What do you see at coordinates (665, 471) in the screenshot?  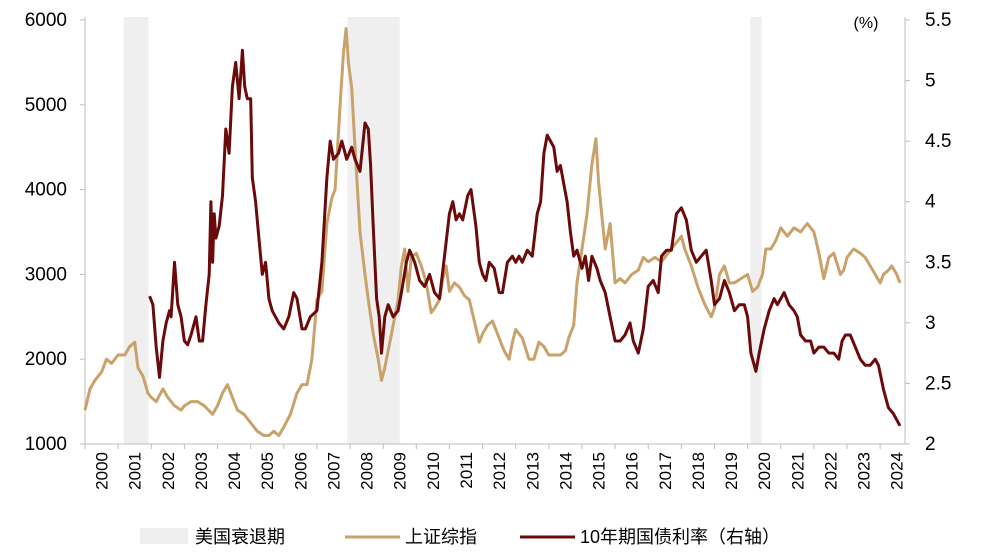 I see `x-tick-label: 2017` at bounding box center [665, 471].